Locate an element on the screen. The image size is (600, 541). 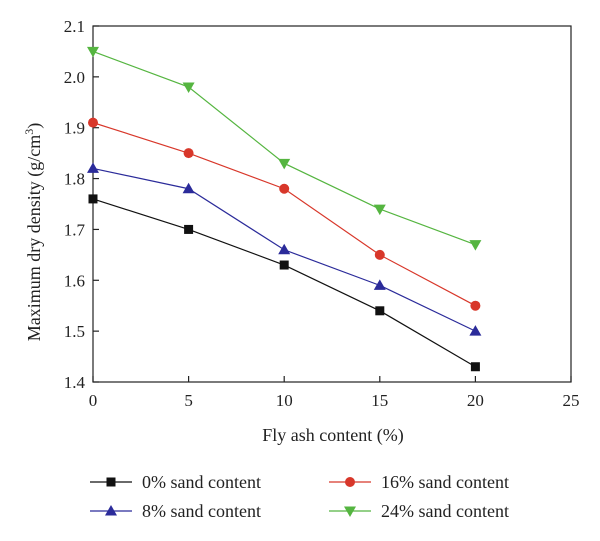
legend-item: 0% sand content is located at coordinates (175, 482).